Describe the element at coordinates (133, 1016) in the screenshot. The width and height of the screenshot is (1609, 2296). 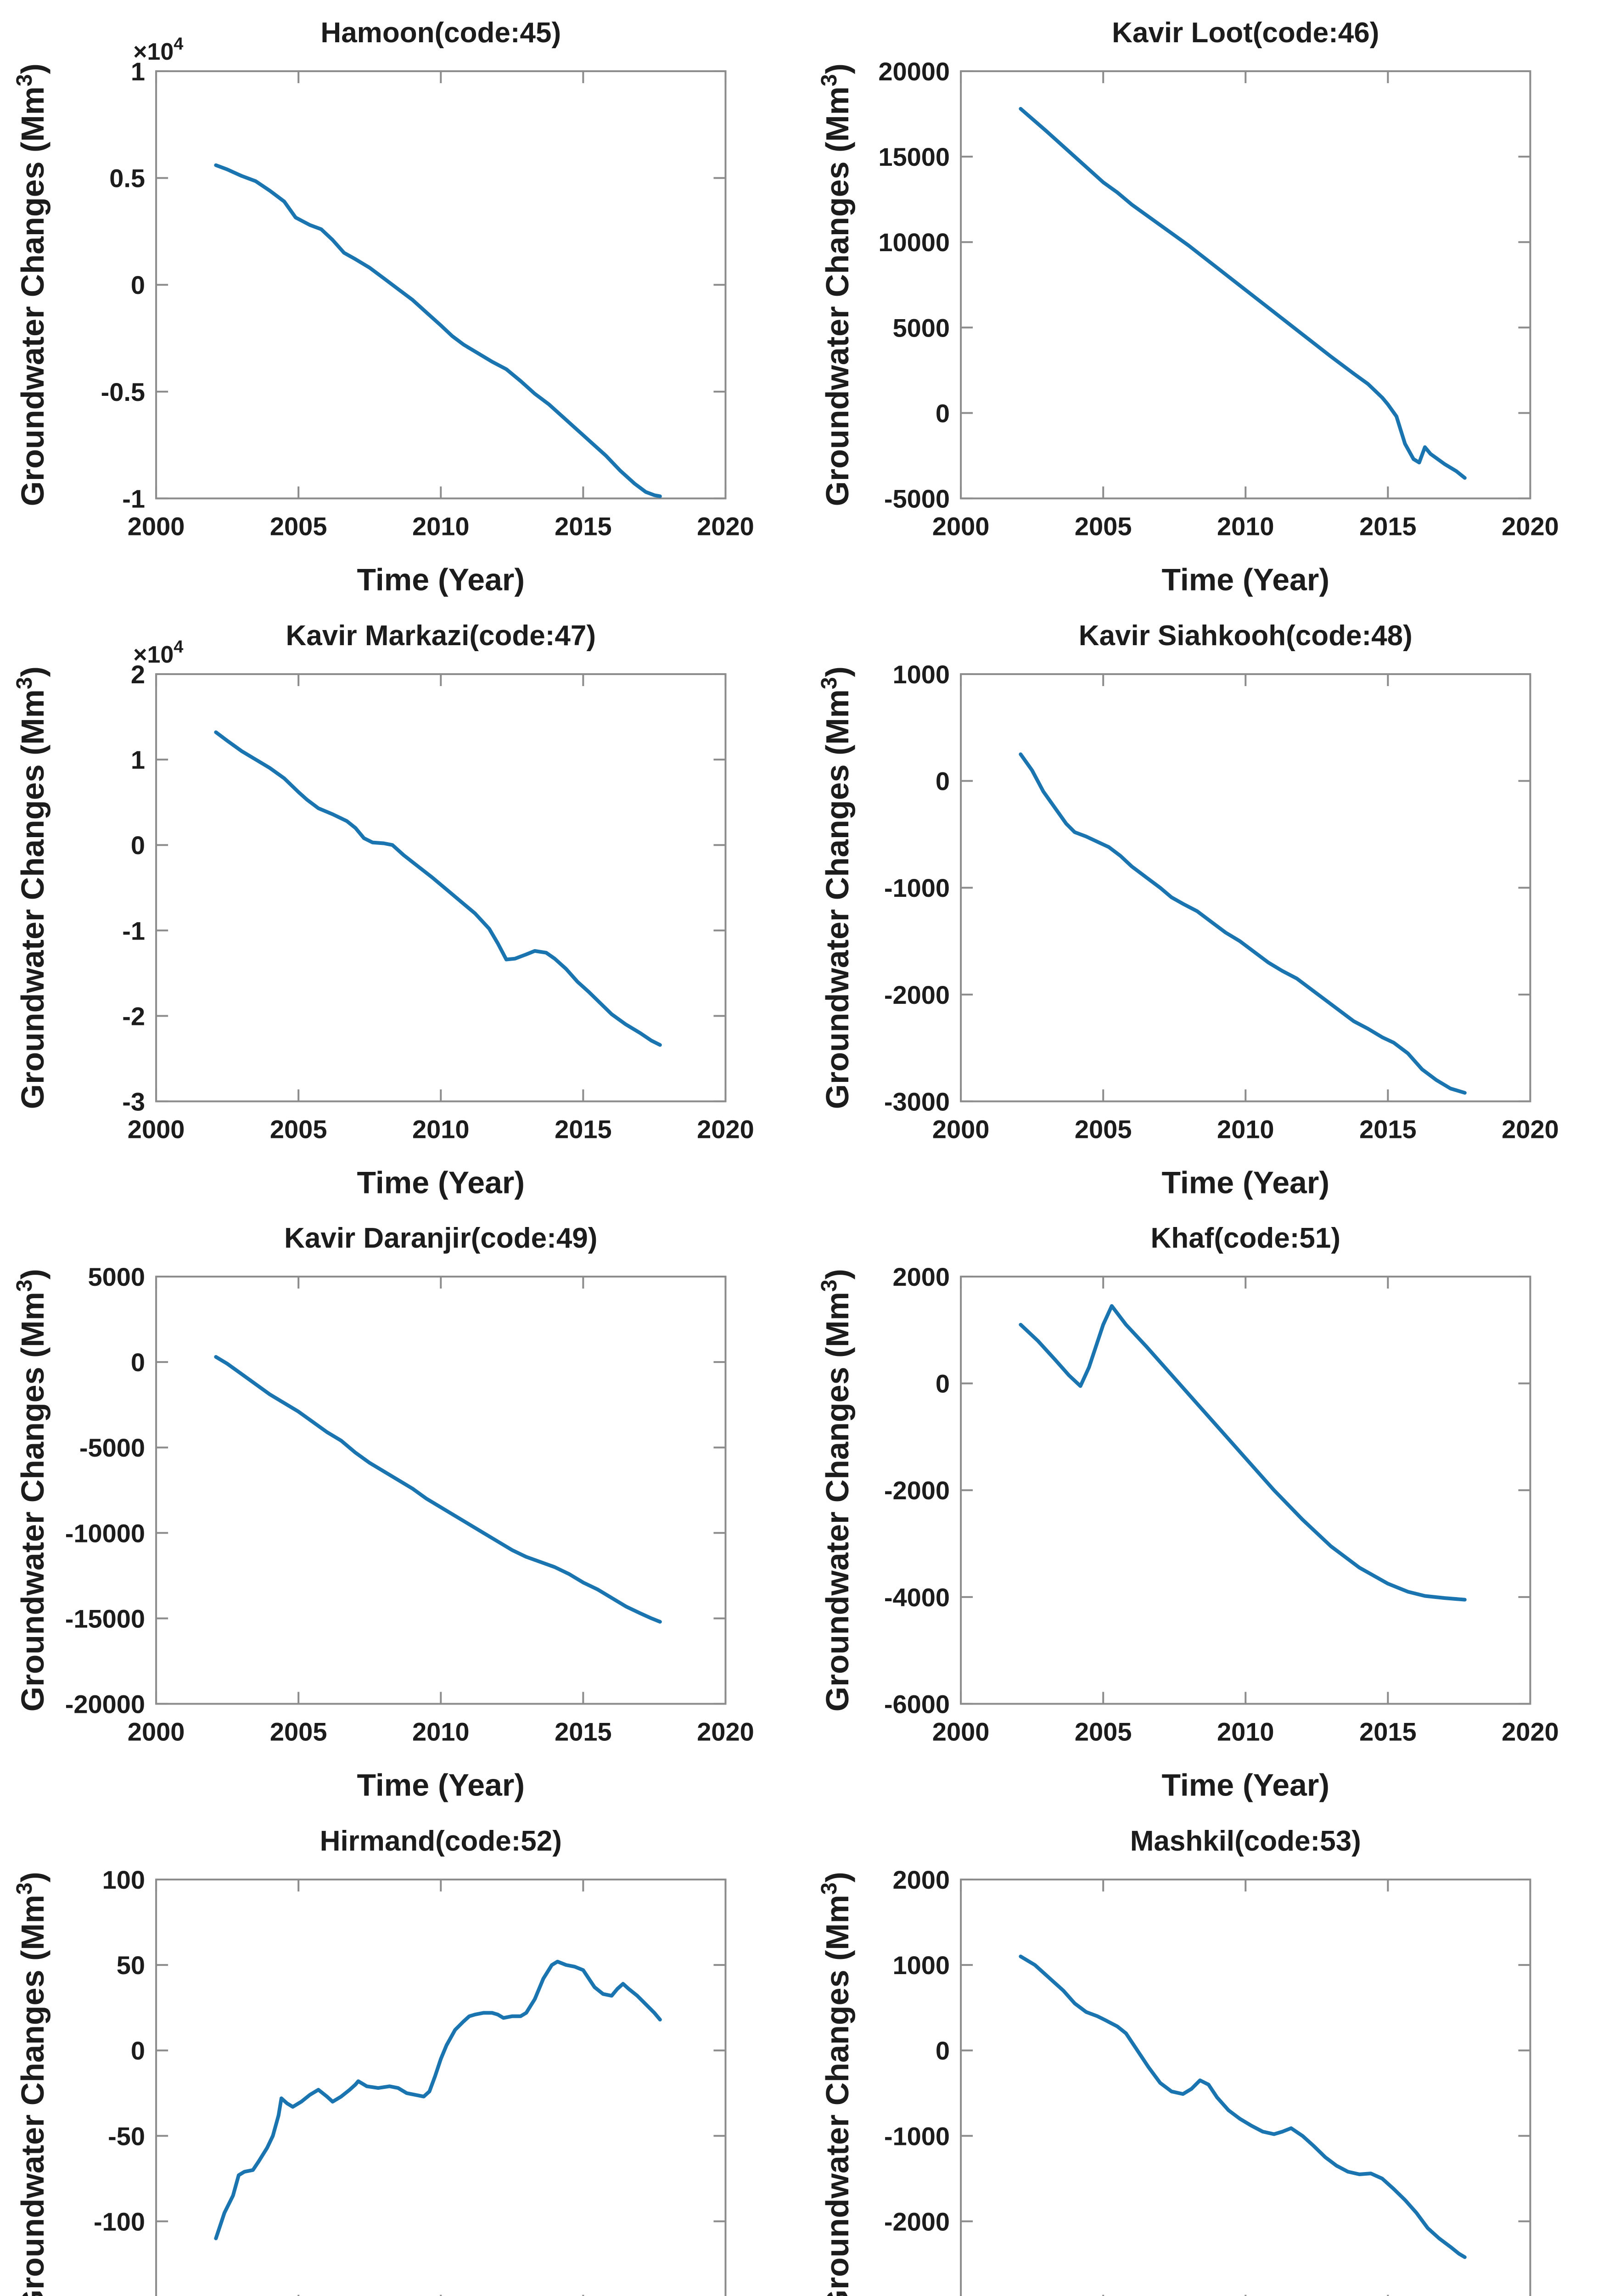
I see `y-tick-label: -2` at that location.